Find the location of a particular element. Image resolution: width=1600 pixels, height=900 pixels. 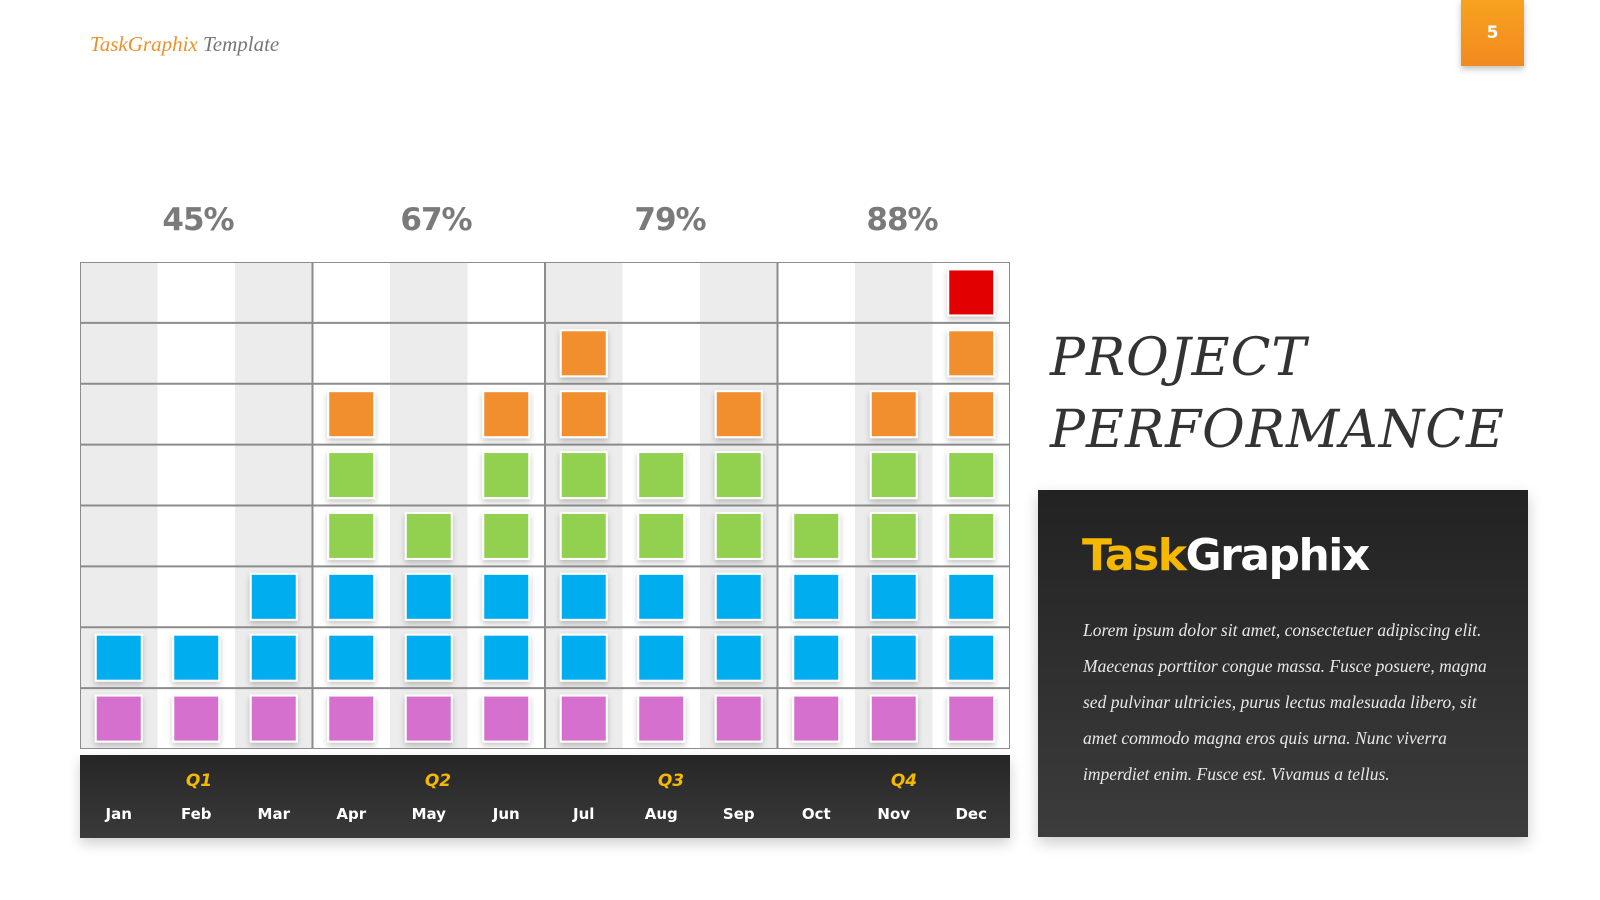

quarter-percent-q2: 67% is located at coordinates (436, 220).